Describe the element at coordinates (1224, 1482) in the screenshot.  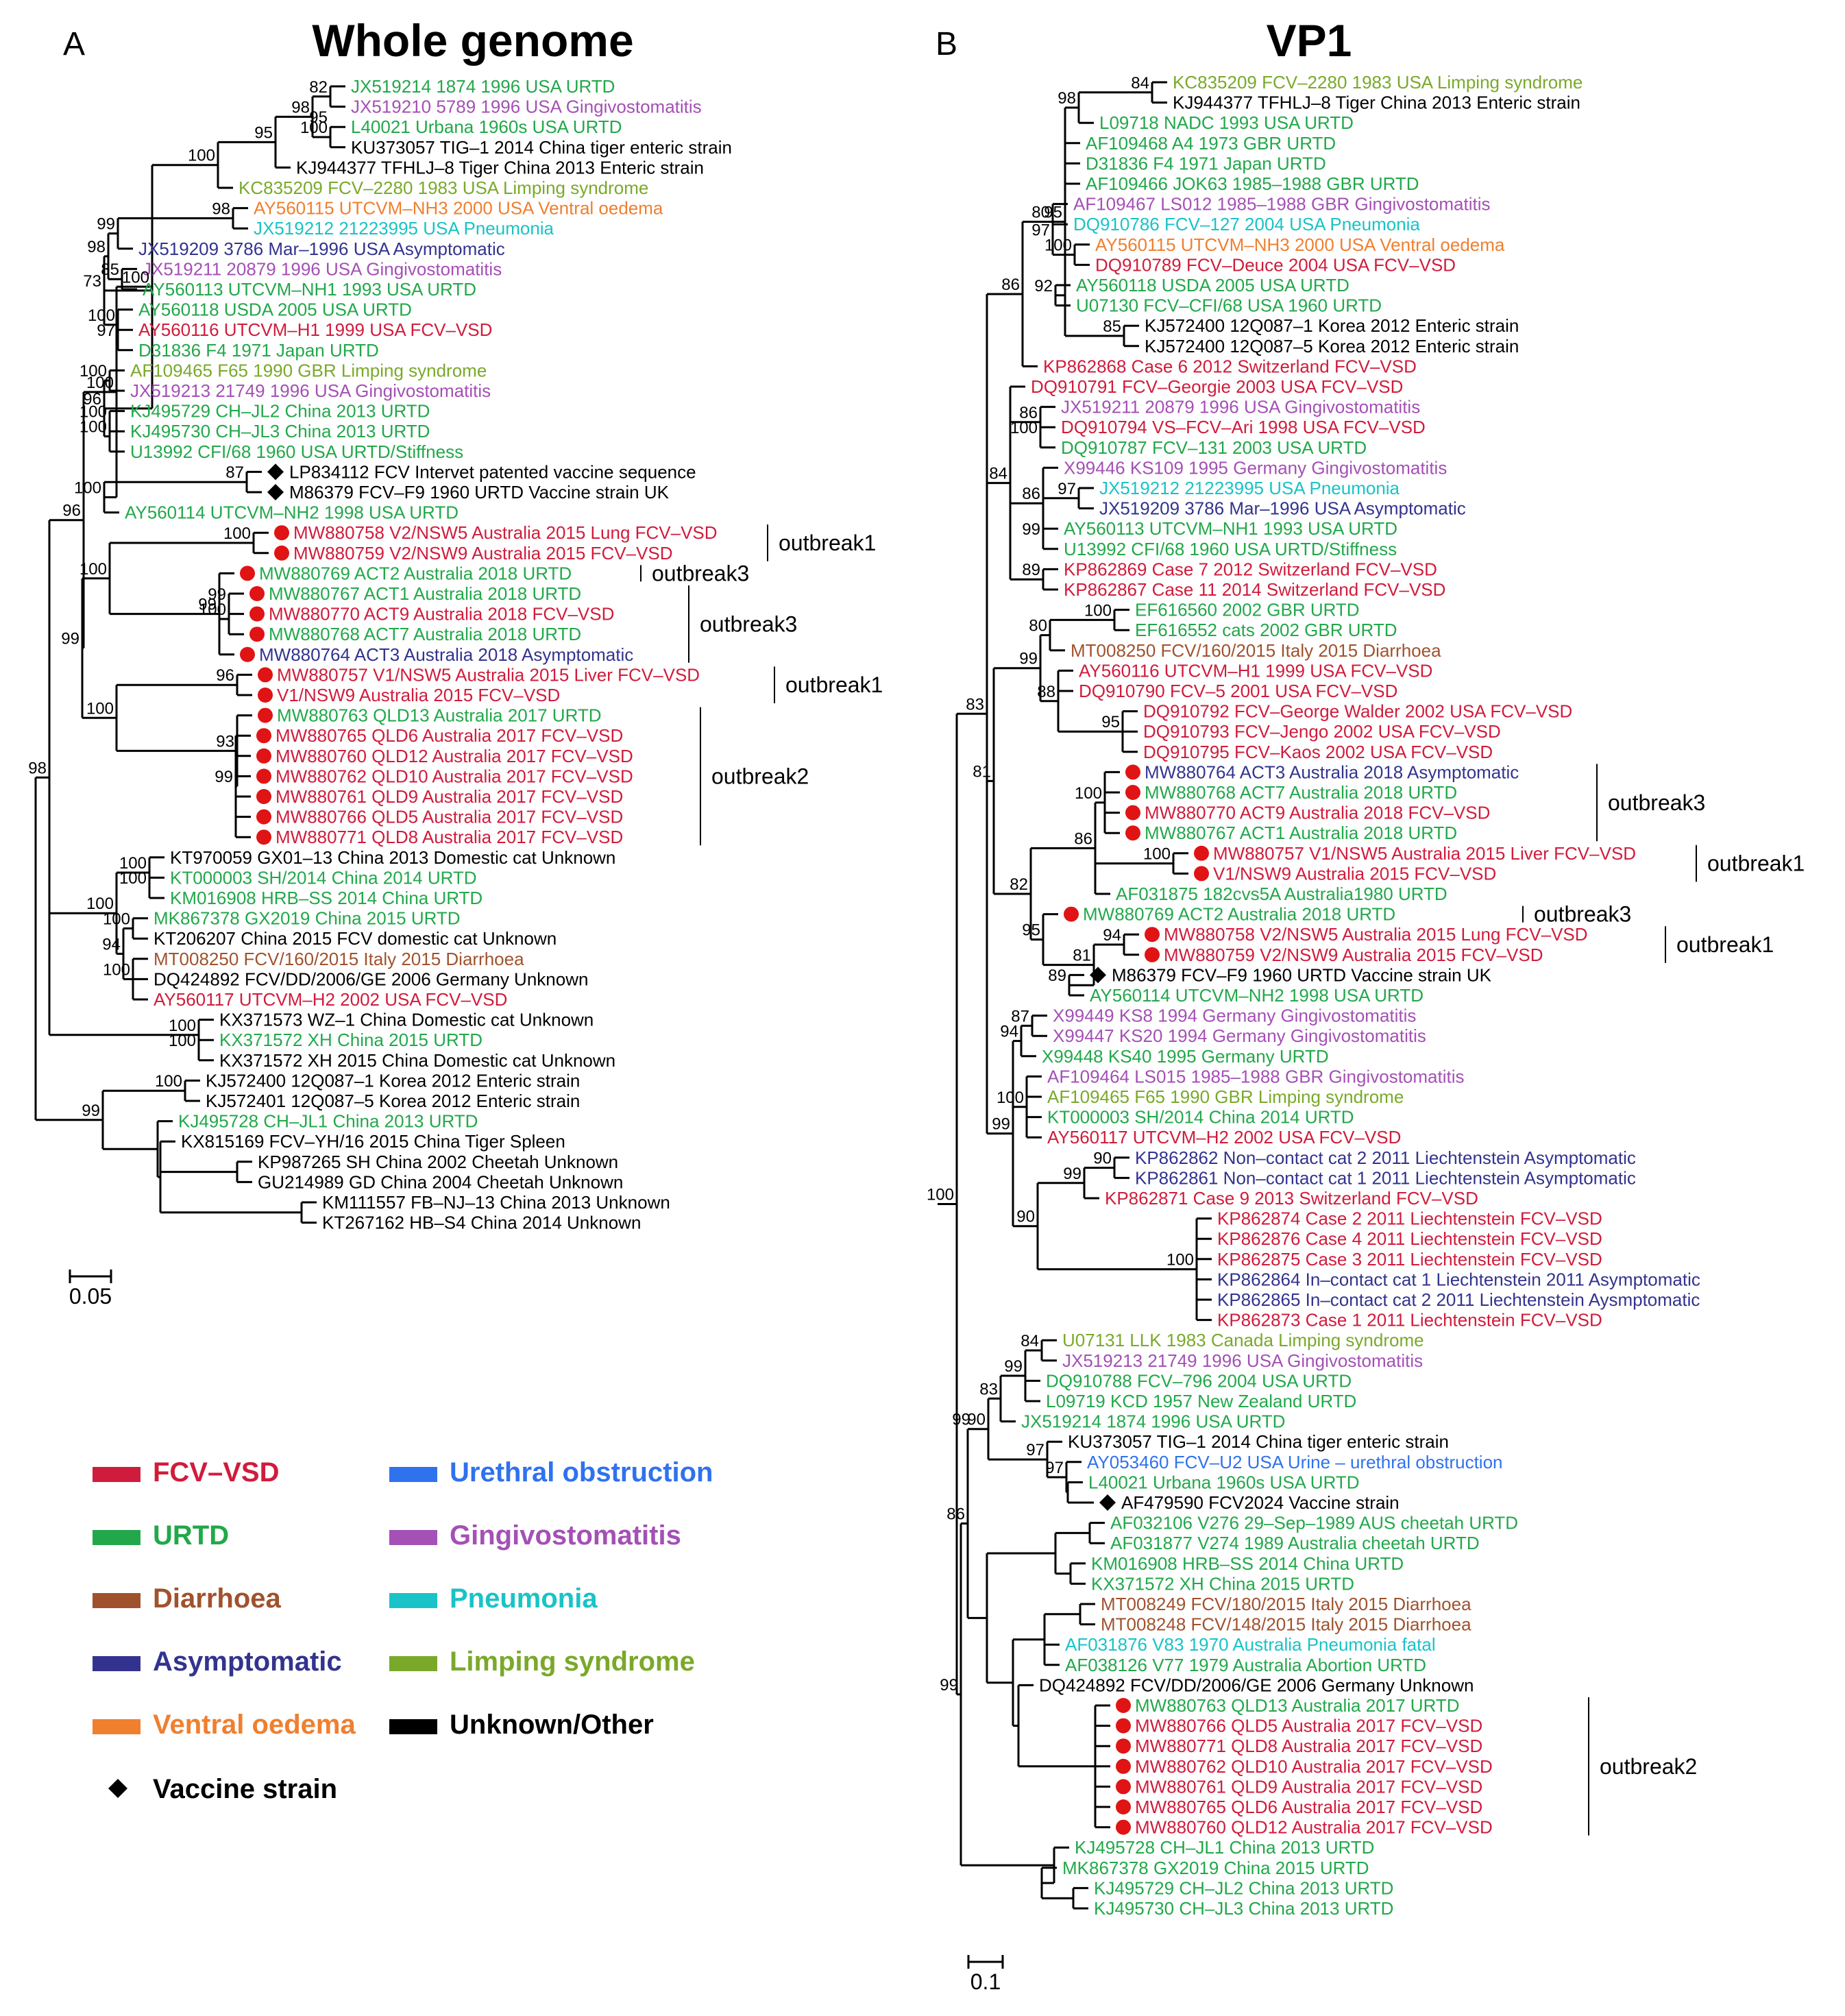
I see `tree-b-leaf-label: L40021 Urbana 1960s USA URTD` at that location.